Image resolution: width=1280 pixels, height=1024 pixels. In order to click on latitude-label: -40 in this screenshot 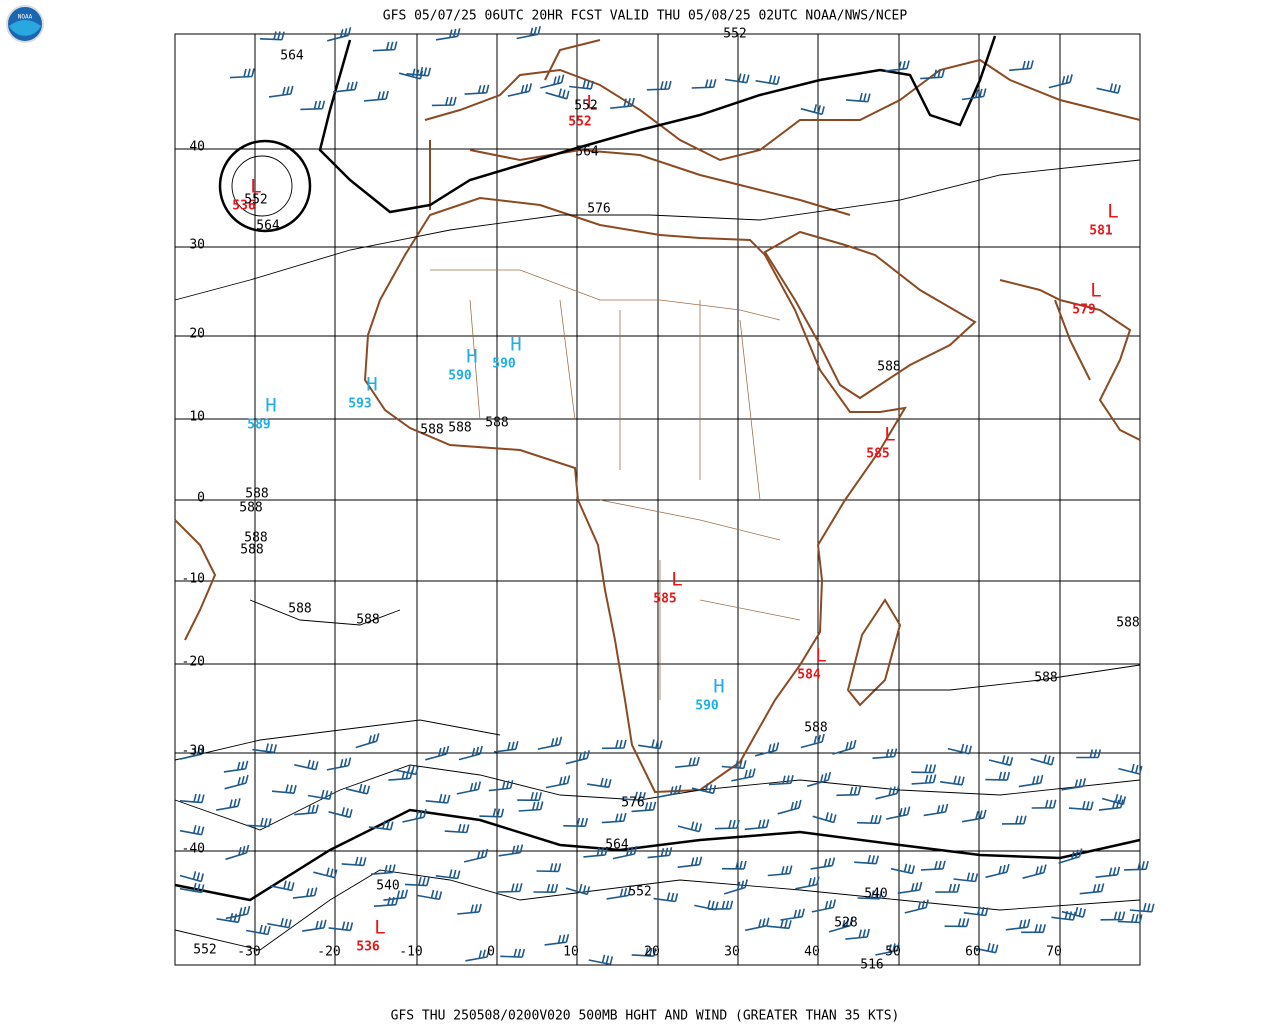, I will do `click(193, 849)`.